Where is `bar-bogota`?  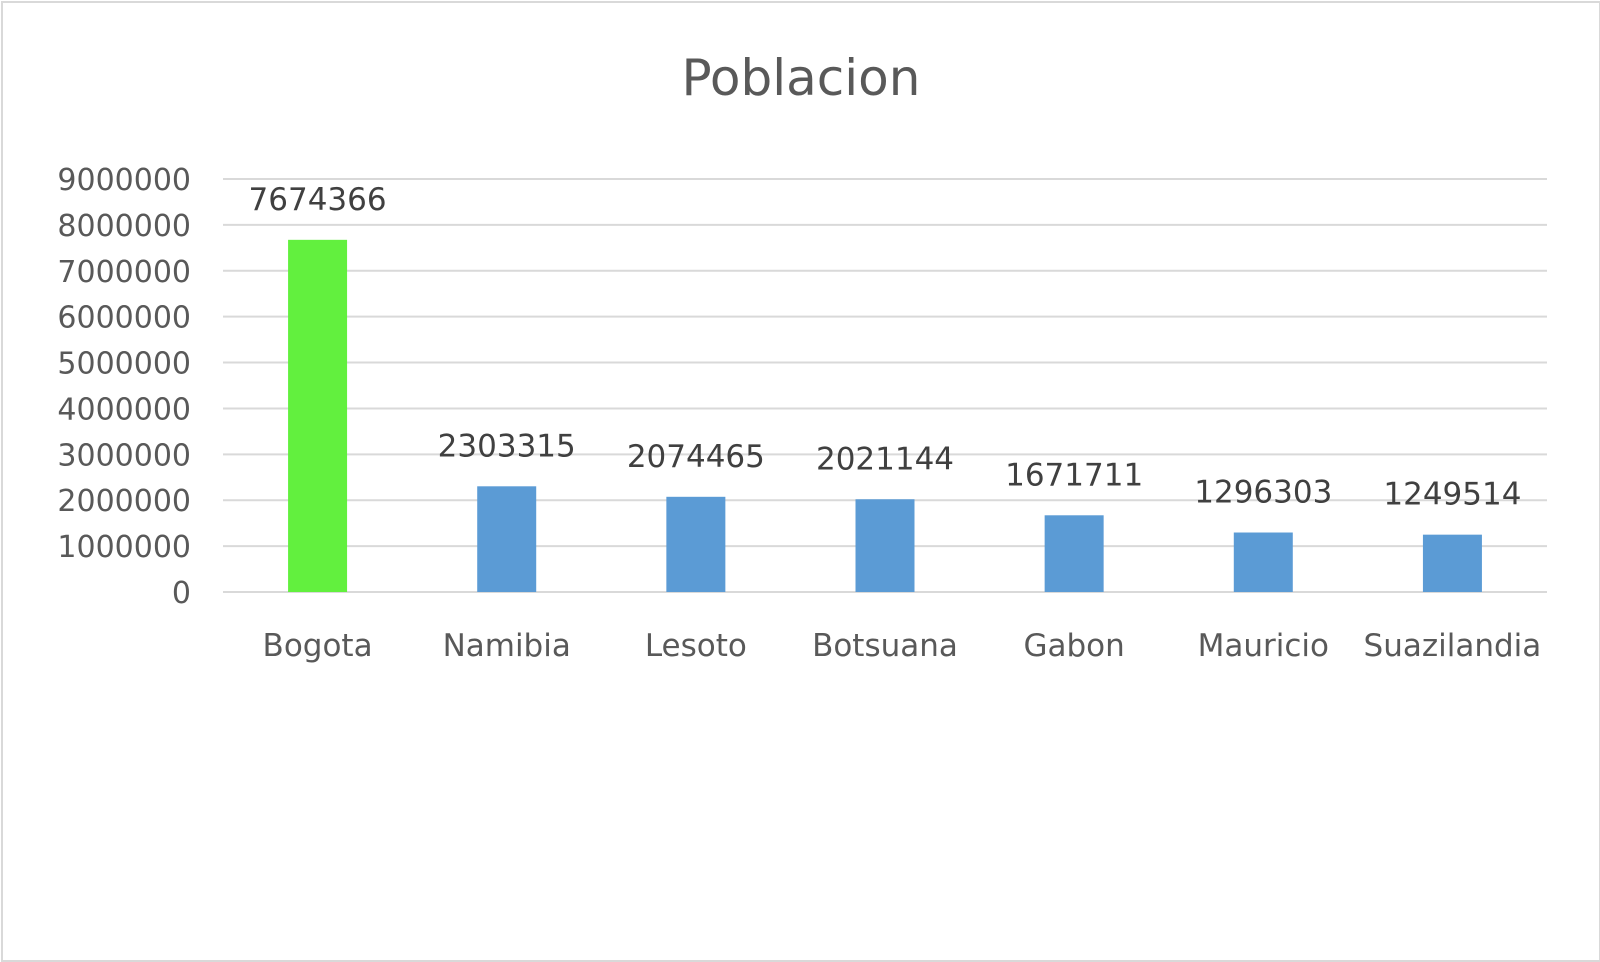
bar-bogota is located at coordinates (318, 415).